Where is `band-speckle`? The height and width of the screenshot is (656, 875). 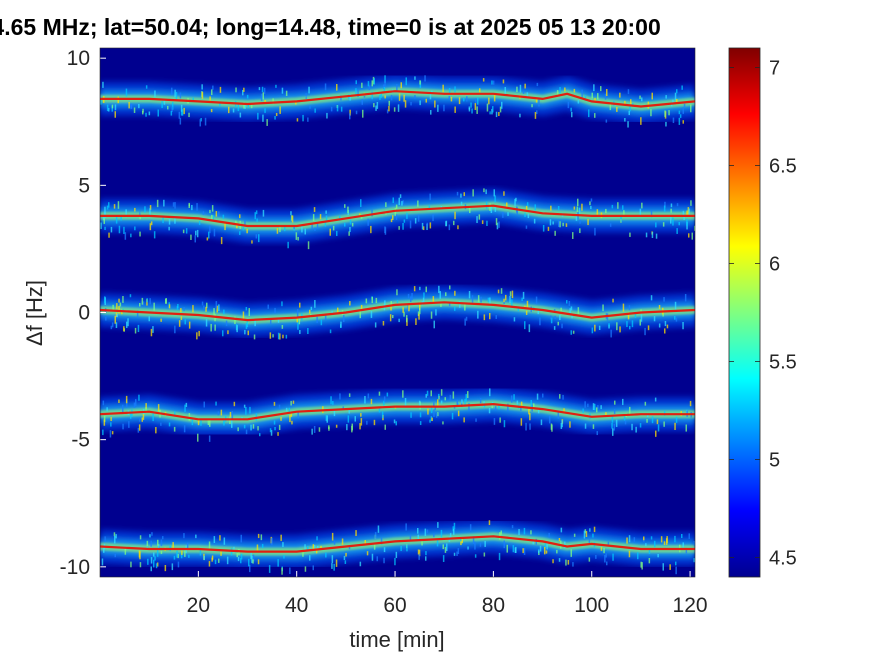 band-speckle is located at coordinates (396, 101).